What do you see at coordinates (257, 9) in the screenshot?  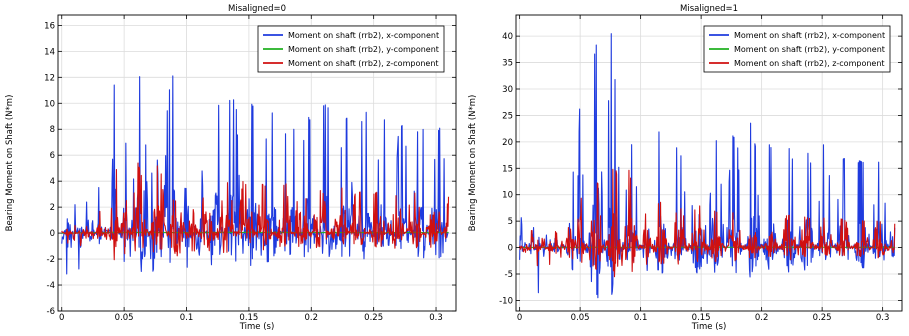 I see `chart-title: Misaligned=0` at bounding box center [257, 9].